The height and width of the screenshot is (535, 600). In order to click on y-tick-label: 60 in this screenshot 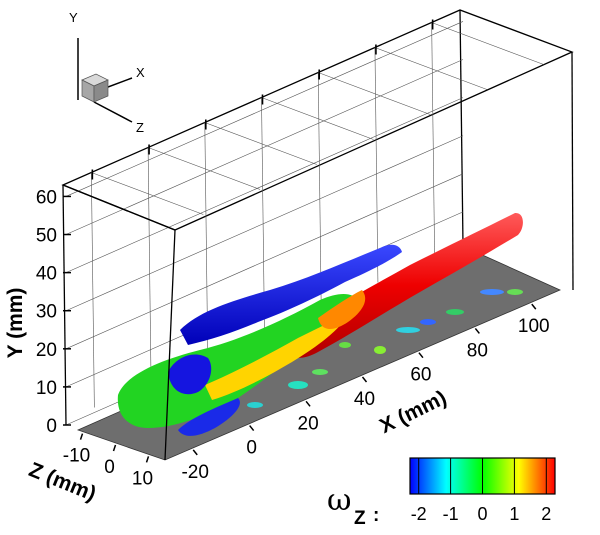, I will do `click(46, 197)`.